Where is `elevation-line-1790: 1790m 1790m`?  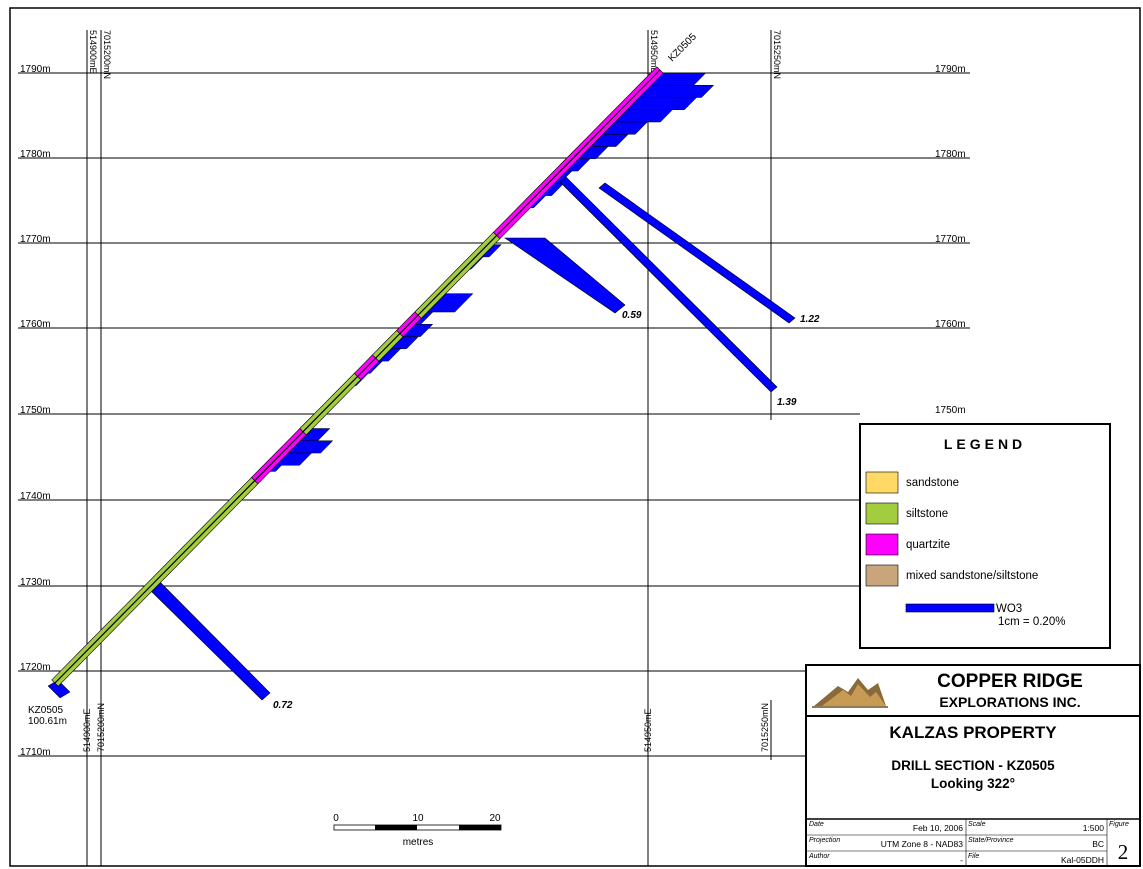
elevation-line-1790: 1790m 1790m is located at coordinates (494, 69).